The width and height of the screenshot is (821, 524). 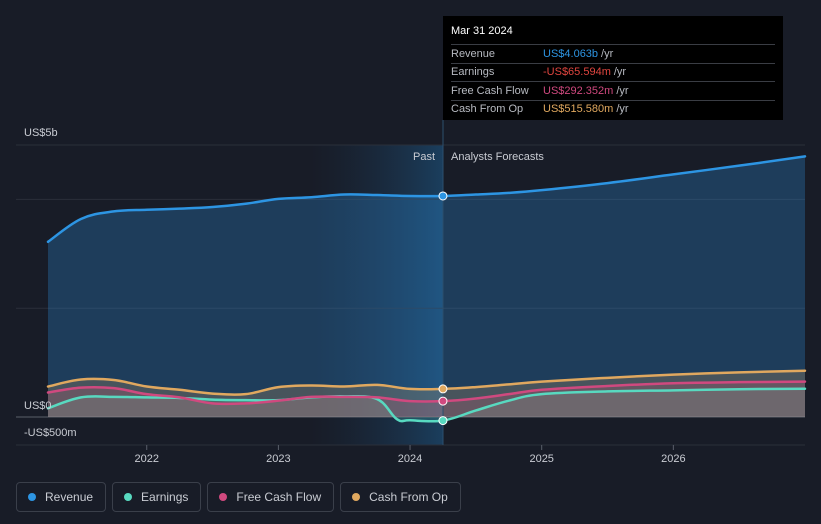 I want to click on cash-from-op-area, so click(x=426, y=393).